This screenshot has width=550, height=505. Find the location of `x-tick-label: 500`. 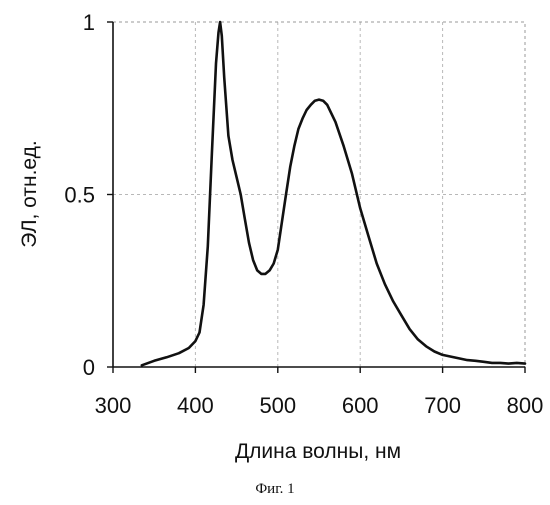

x-tick-label: 500 is located at coordinates (277, 405).